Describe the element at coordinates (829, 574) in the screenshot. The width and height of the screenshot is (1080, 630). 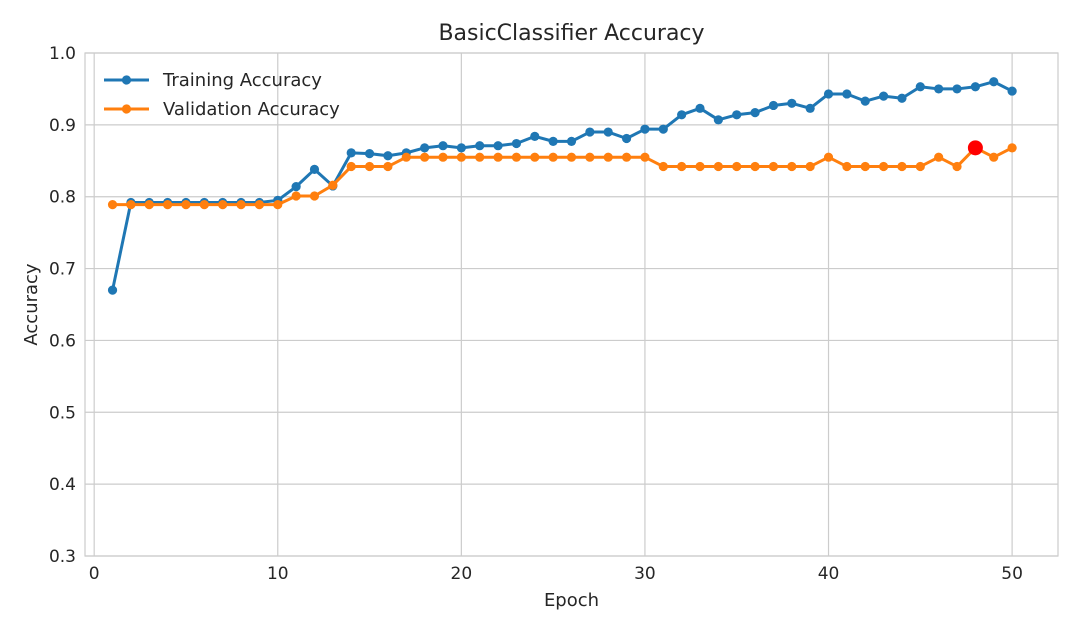
I see `x-tick-label: 40` at that location.